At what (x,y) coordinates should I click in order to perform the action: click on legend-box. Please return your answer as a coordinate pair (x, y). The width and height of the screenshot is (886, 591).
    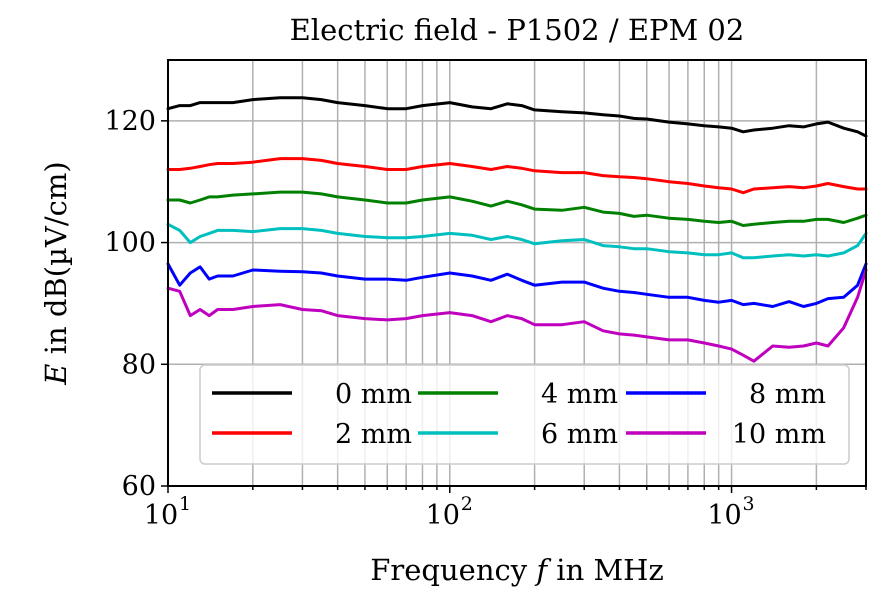
    Looking at the image, I should click on (524, 414).